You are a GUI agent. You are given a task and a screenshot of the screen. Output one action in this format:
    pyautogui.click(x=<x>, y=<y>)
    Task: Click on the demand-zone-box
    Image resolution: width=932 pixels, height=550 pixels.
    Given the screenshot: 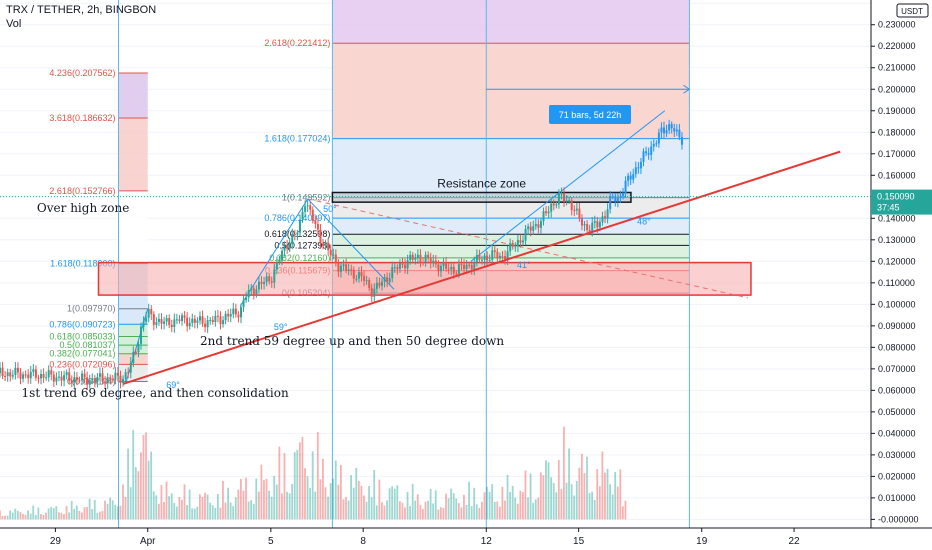 What is the action you would take?
    pyautogui.click(x=424, y=278)
    